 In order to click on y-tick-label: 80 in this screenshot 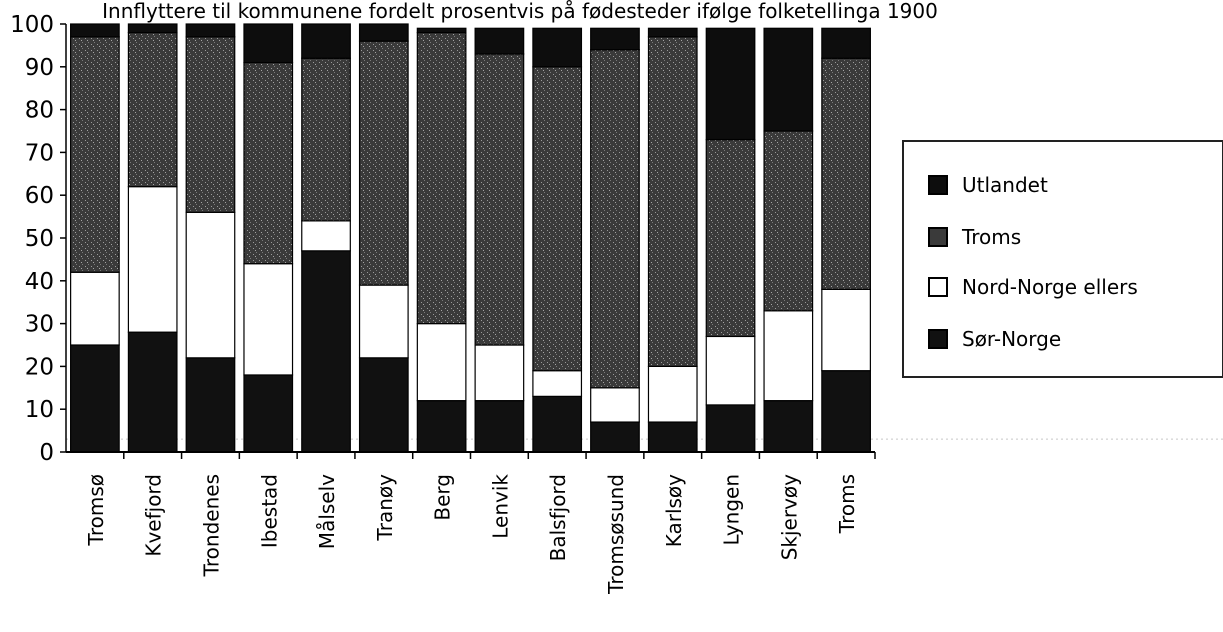, I will do `click(39, 111)`.